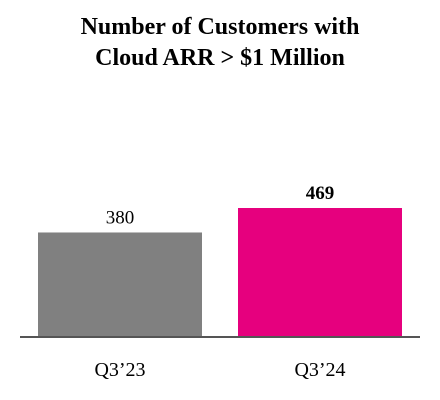  What do you see at coordinates (220, 58) in the screenshot?
I see `chart-title-line-2: Cloud ARR > $1 Million` at bounding box center [220, 58].